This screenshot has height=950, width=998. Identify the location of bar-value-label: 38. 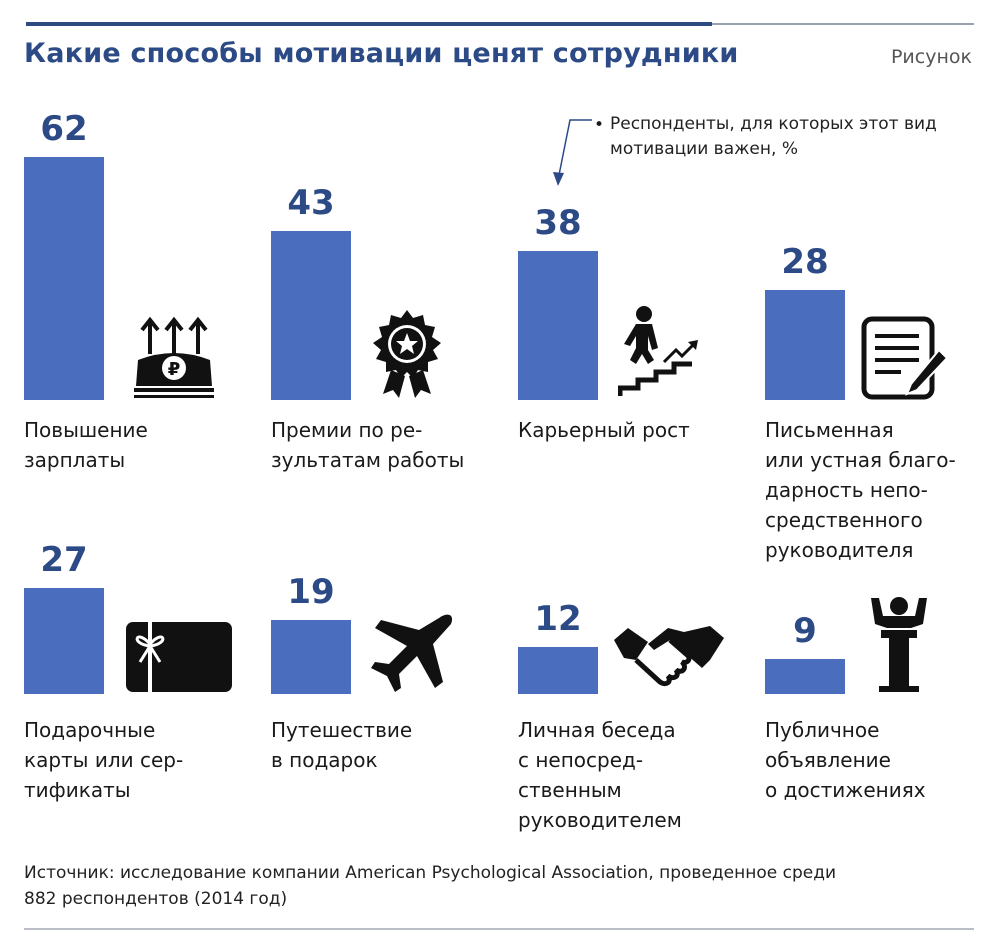
(558, 223).